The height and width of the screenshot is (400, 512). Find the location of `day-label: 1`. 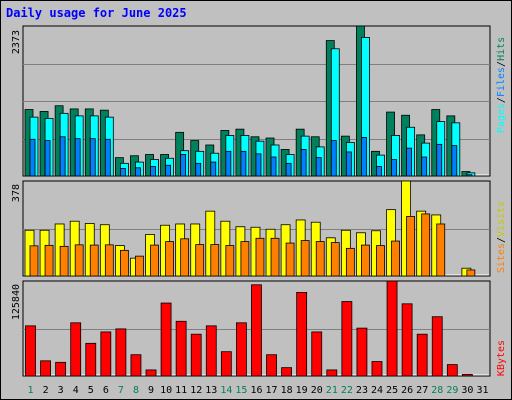

day-label: 1 is located at coordinates (31, 390).